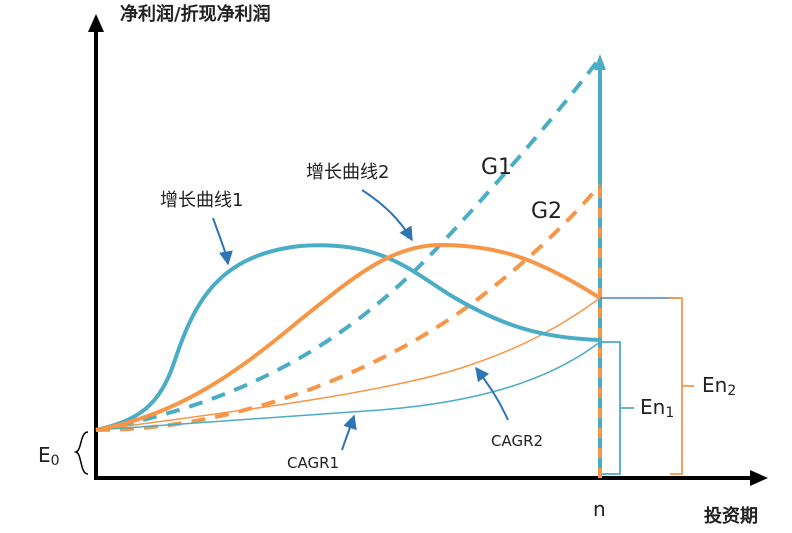 This screenshot has width=792, height=533. What do you see at coordinates (600, 62) in the screenshot?
I see `period-n-arrowhead` at bounding box center [600, 62].